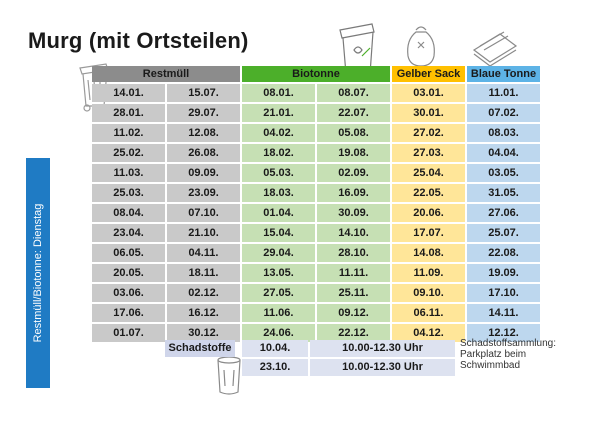 This screenshot has width=605, height=445. What do you see at coordinates (203, 113) in the screenshot?
I see `restmuell-date: 29.07.` at bounding box center [203, 113].